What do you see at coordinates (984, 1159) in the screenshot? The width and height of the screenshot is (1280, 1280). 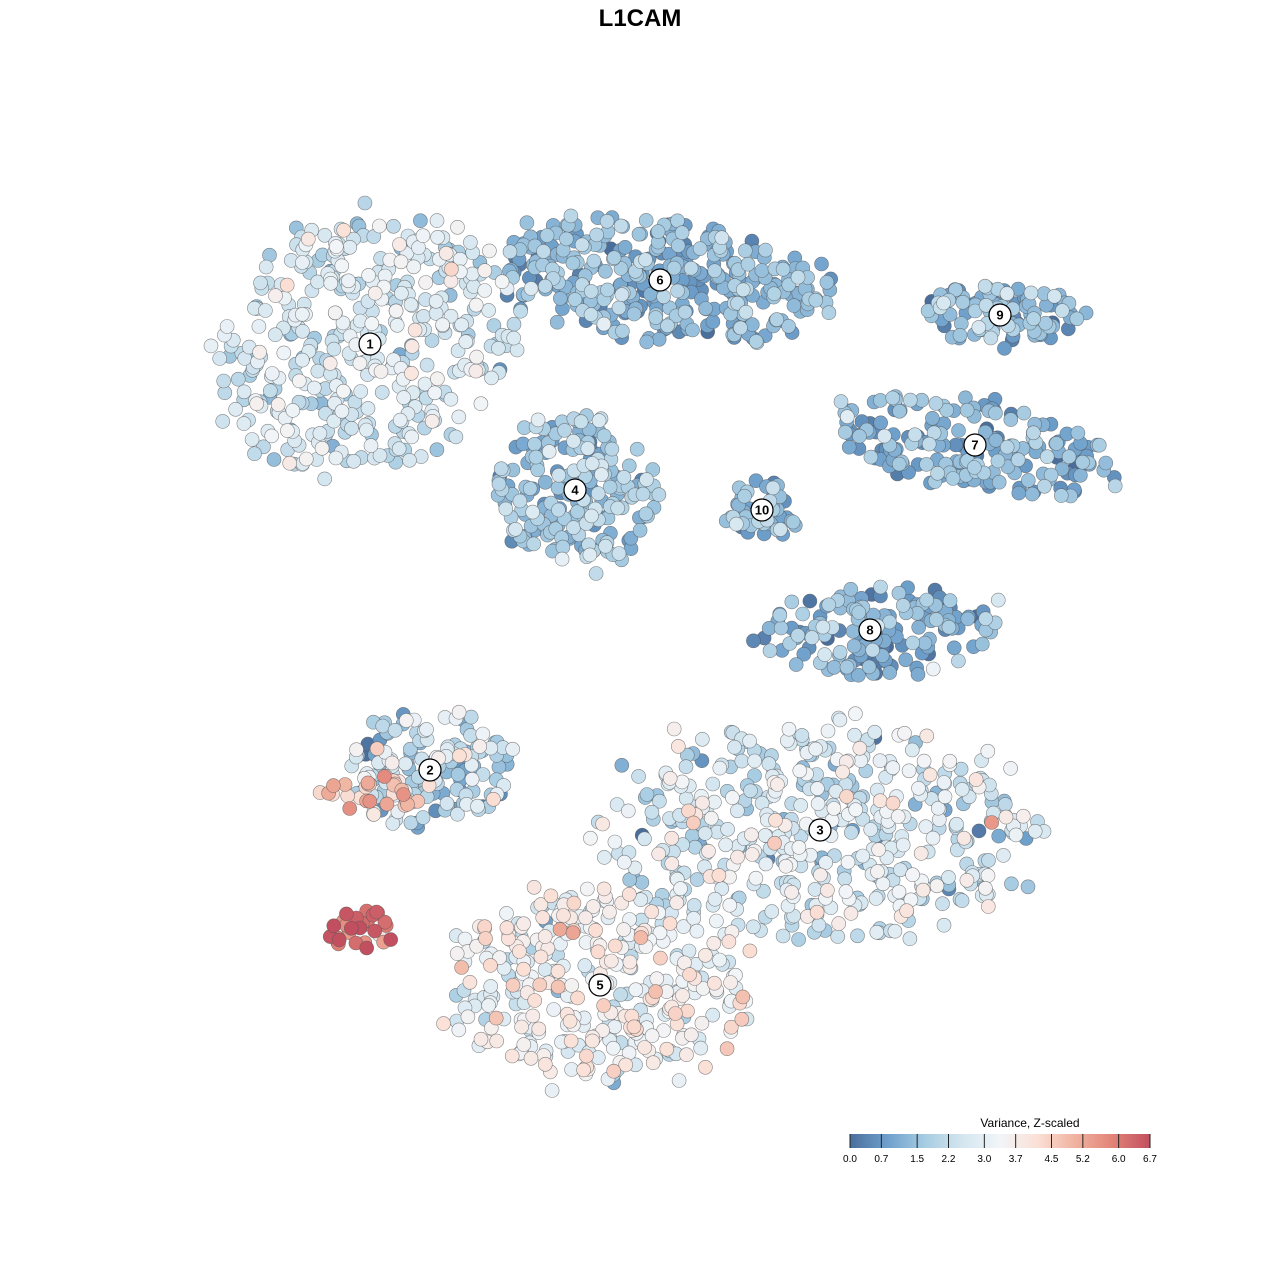 I see `legend-tick-label: 3.0` at bounding box center [984, 1159].